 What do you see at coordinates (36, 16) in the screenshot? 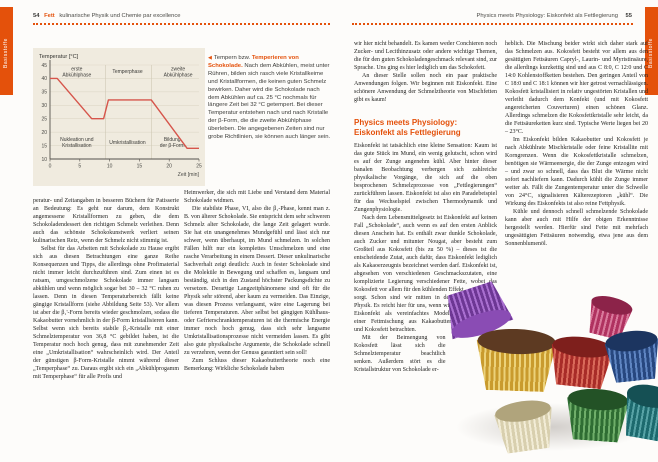
I see `page-number-left: 54` at bounding box center [36, 16].